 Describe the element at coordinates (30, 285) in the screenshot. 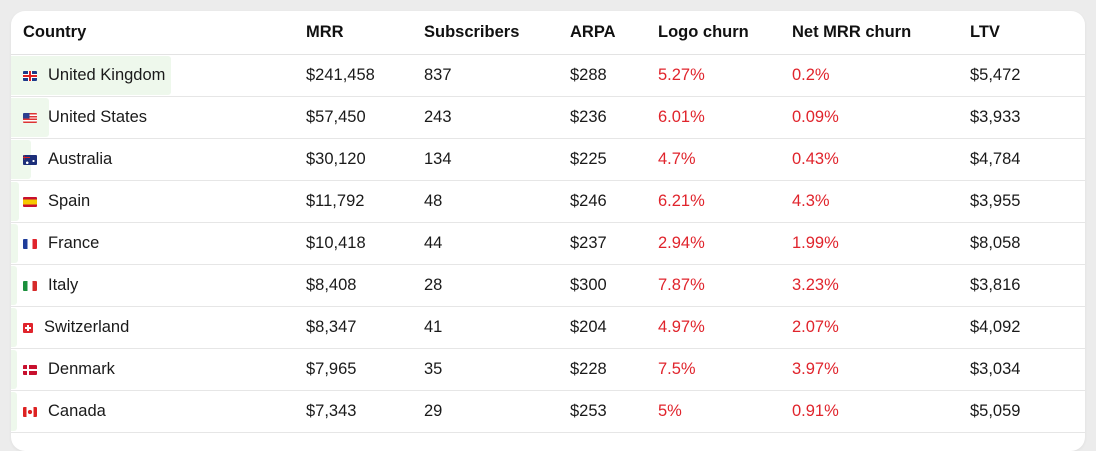

I see `italy-flag-icon` at that location.